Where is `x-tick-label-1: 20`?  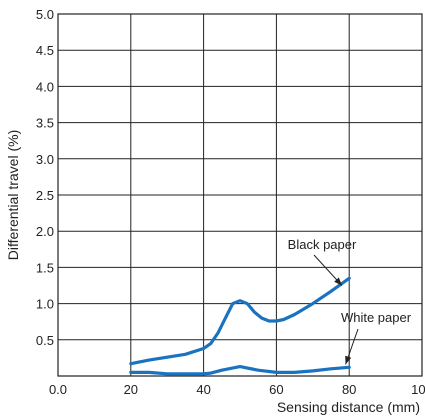
x-tick-label-1: 20 is located at coordinates (131, 389).